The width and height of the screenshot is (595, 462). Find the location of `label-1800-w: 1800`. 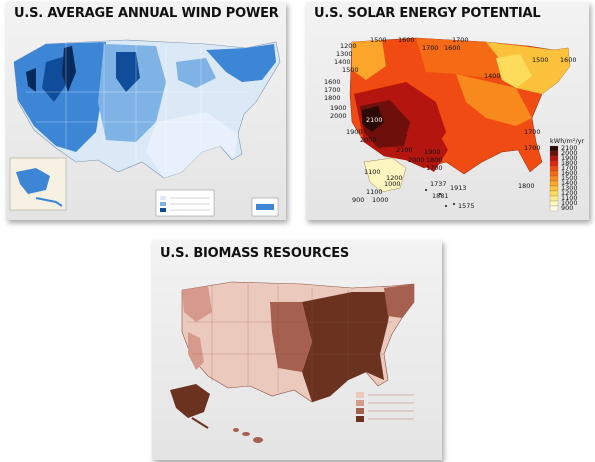

label-1800-w: 1800 is located at coordinates (332, 98).